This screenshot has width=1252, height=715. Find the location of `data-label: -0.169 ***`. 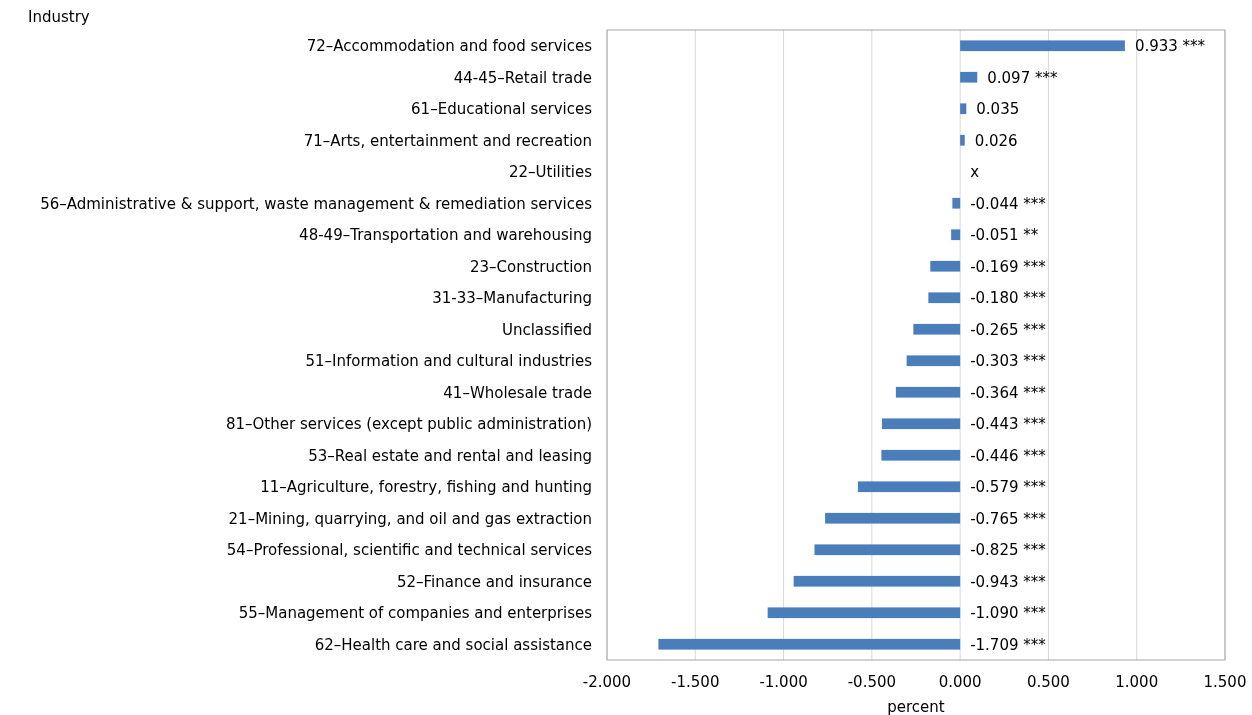

data-label: -0.169 *** is located at coordinates (1008, 266).